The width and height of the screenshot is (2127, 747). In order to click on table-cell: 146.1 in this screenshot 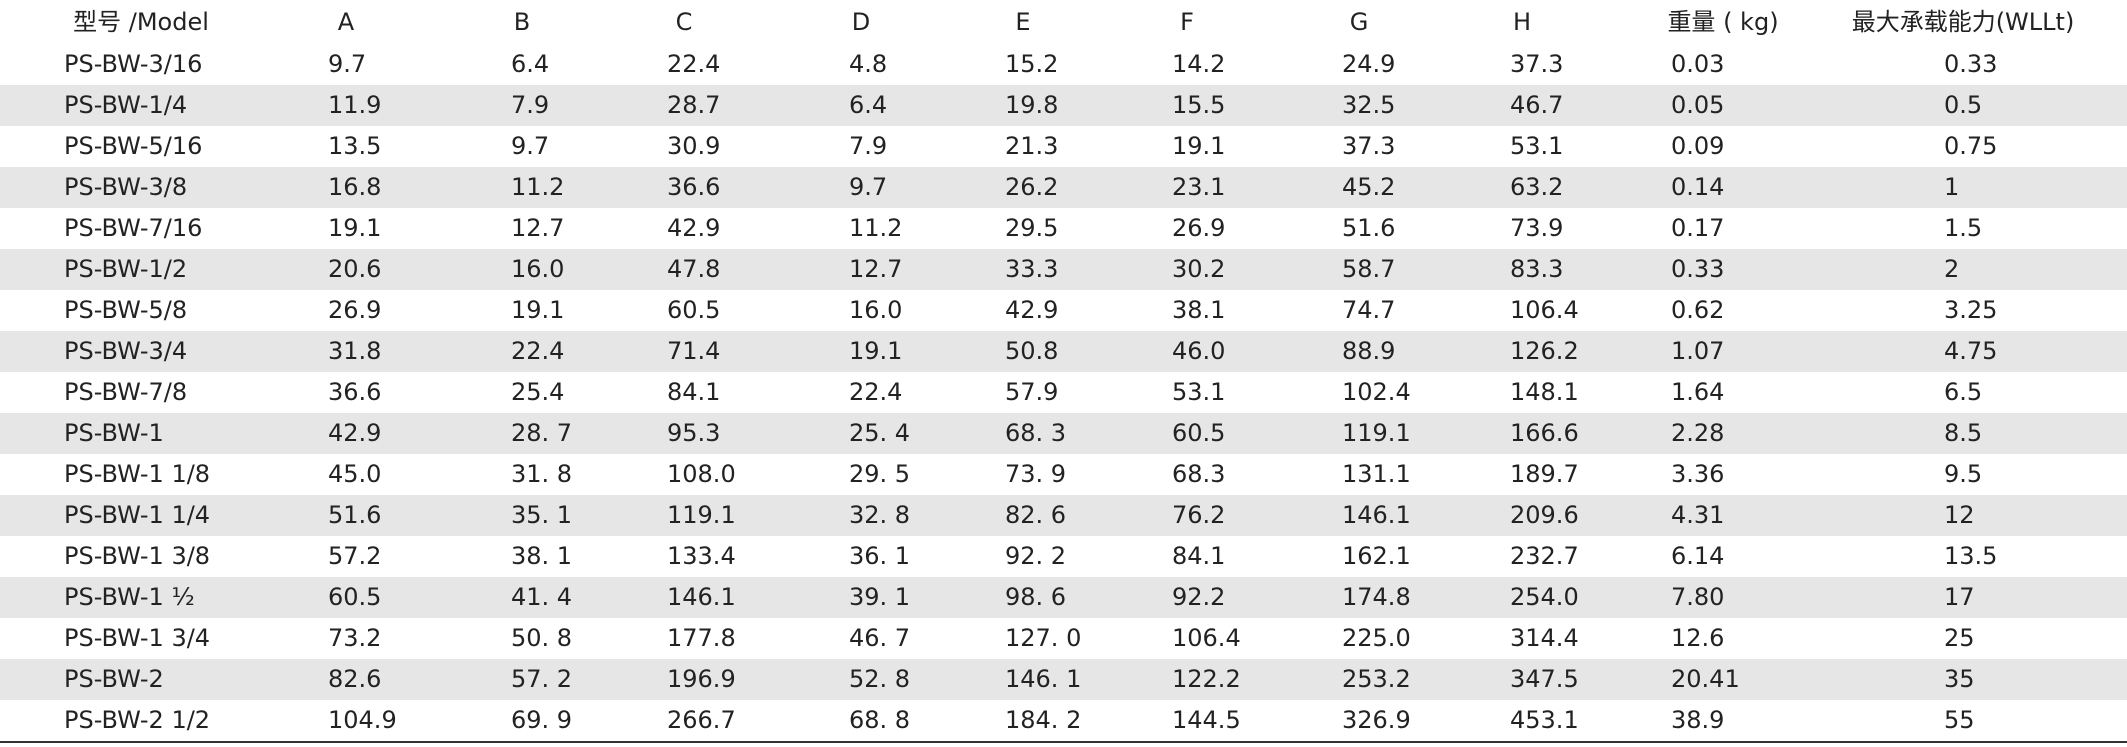, I will do `click(1376, 515)`.